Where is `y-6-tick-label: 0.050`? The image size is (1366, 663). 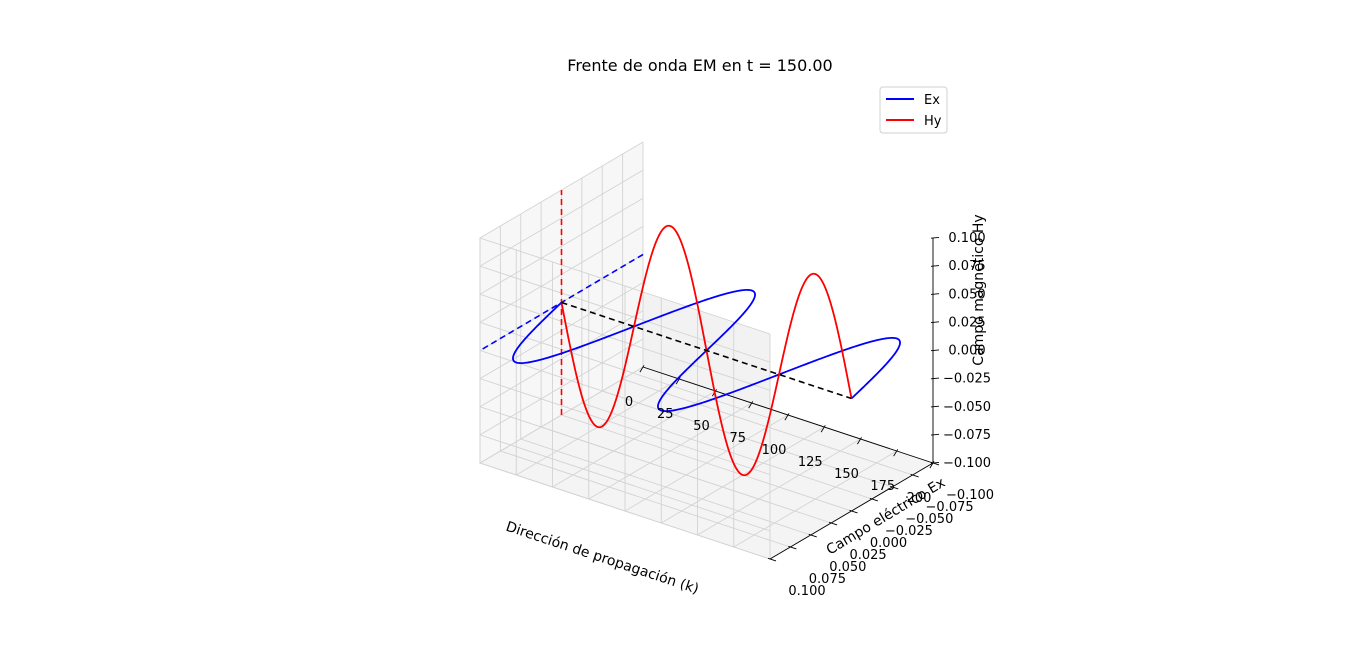
y-6-tick-label: 0.050 is located at coordinates (847, 567).